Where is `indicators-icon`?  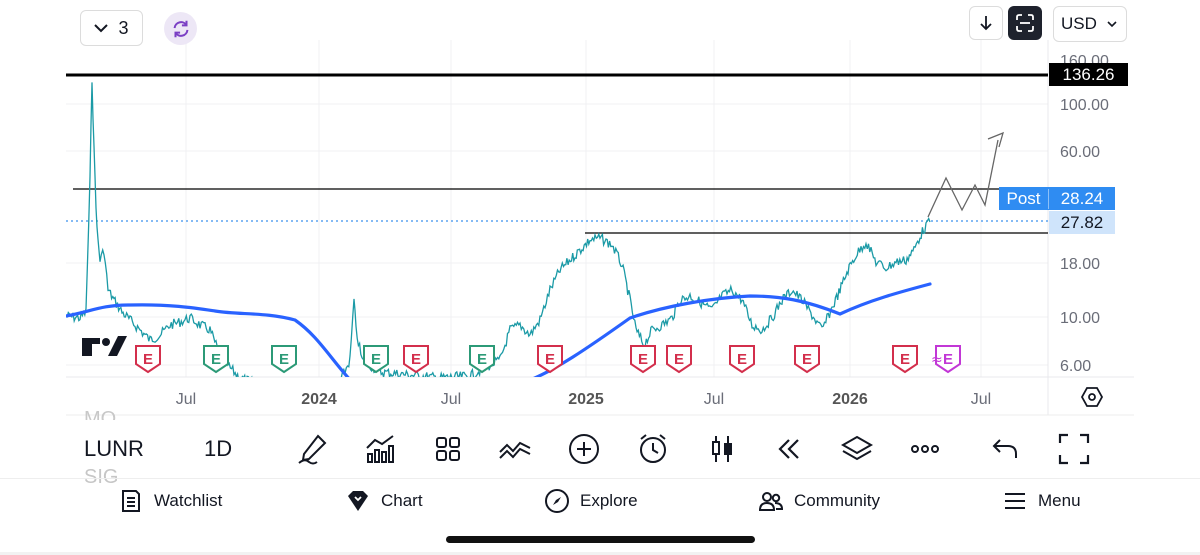 indicators-icon is located at coordinates (380, 449).